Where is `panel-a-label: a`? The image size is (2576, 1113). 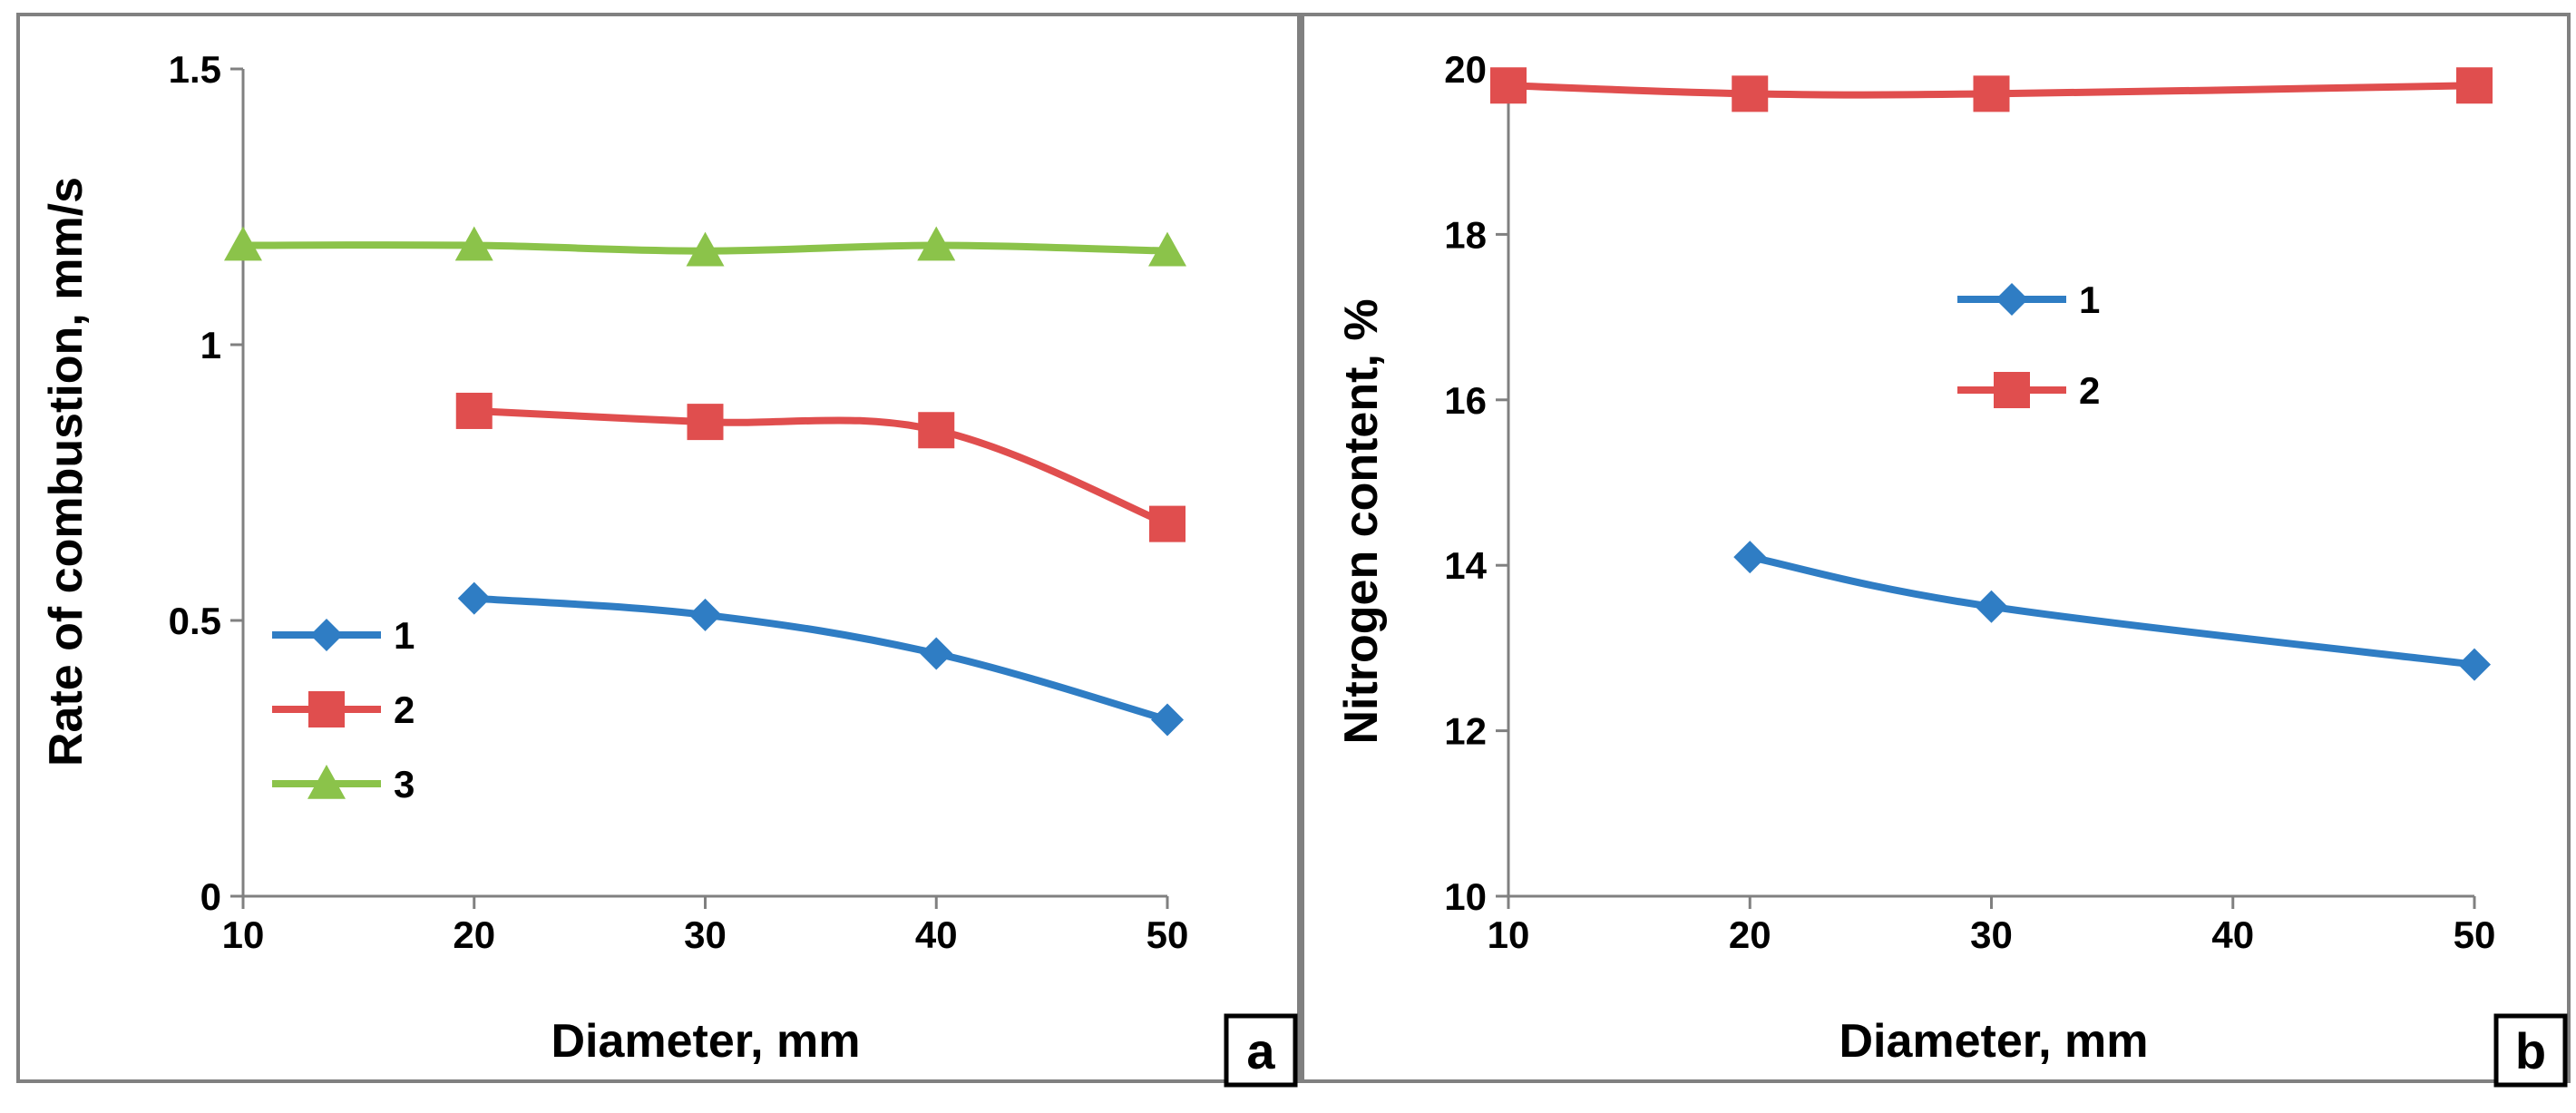 panel-a-label: a is located at coordinates (1260, 1050).